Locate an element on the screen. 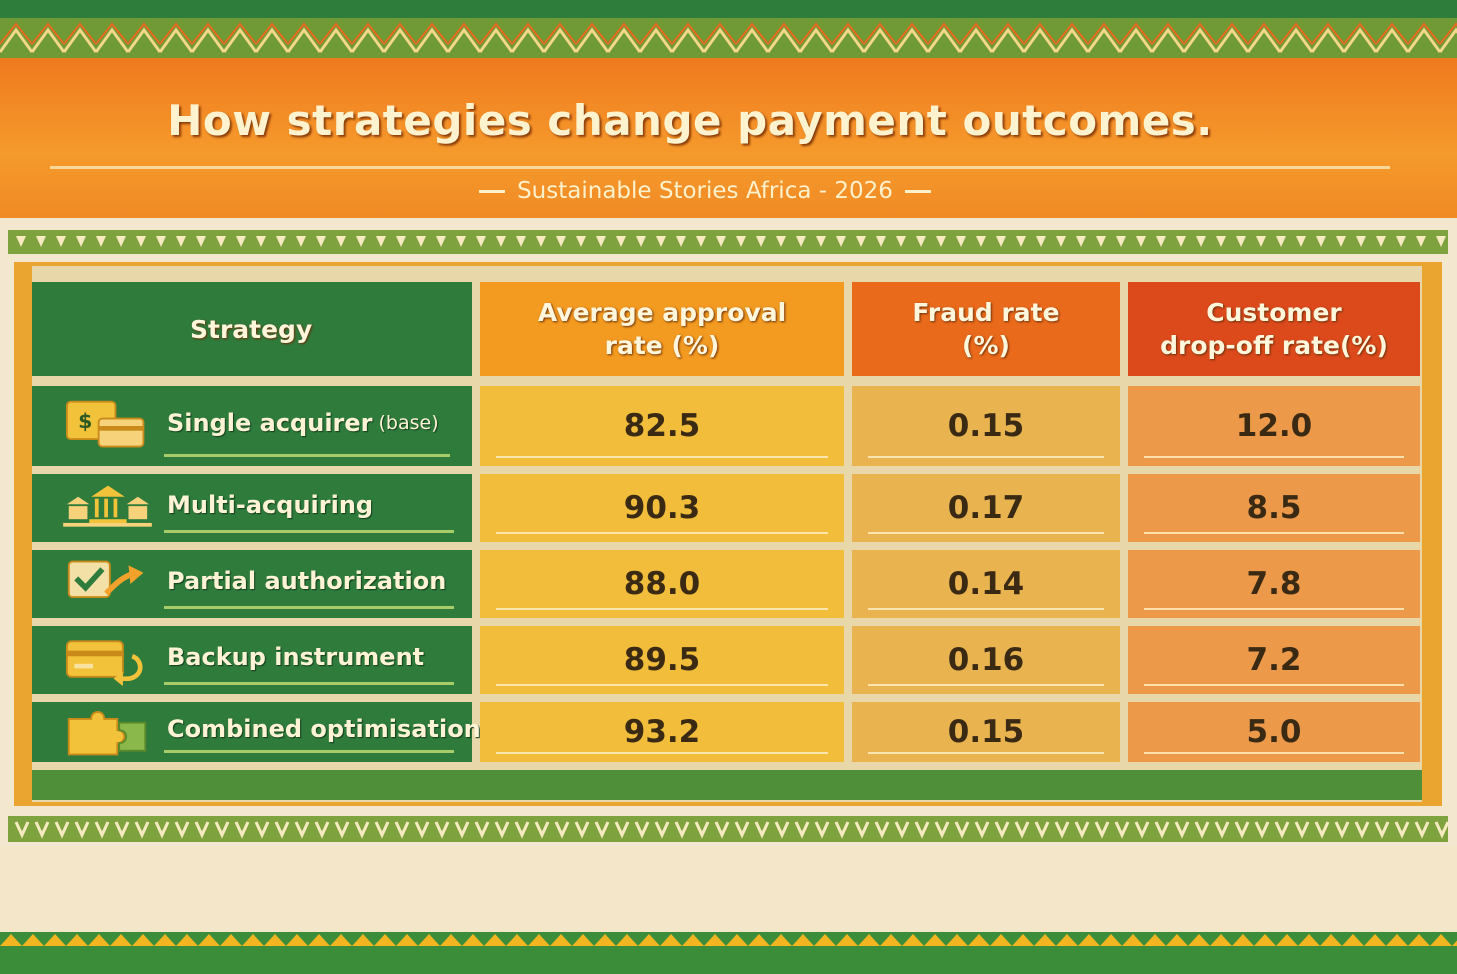 The image size is (1457, 974). table-row-strategy-cell: $ Single acquirer (base) is located at coordinates (252, 426).